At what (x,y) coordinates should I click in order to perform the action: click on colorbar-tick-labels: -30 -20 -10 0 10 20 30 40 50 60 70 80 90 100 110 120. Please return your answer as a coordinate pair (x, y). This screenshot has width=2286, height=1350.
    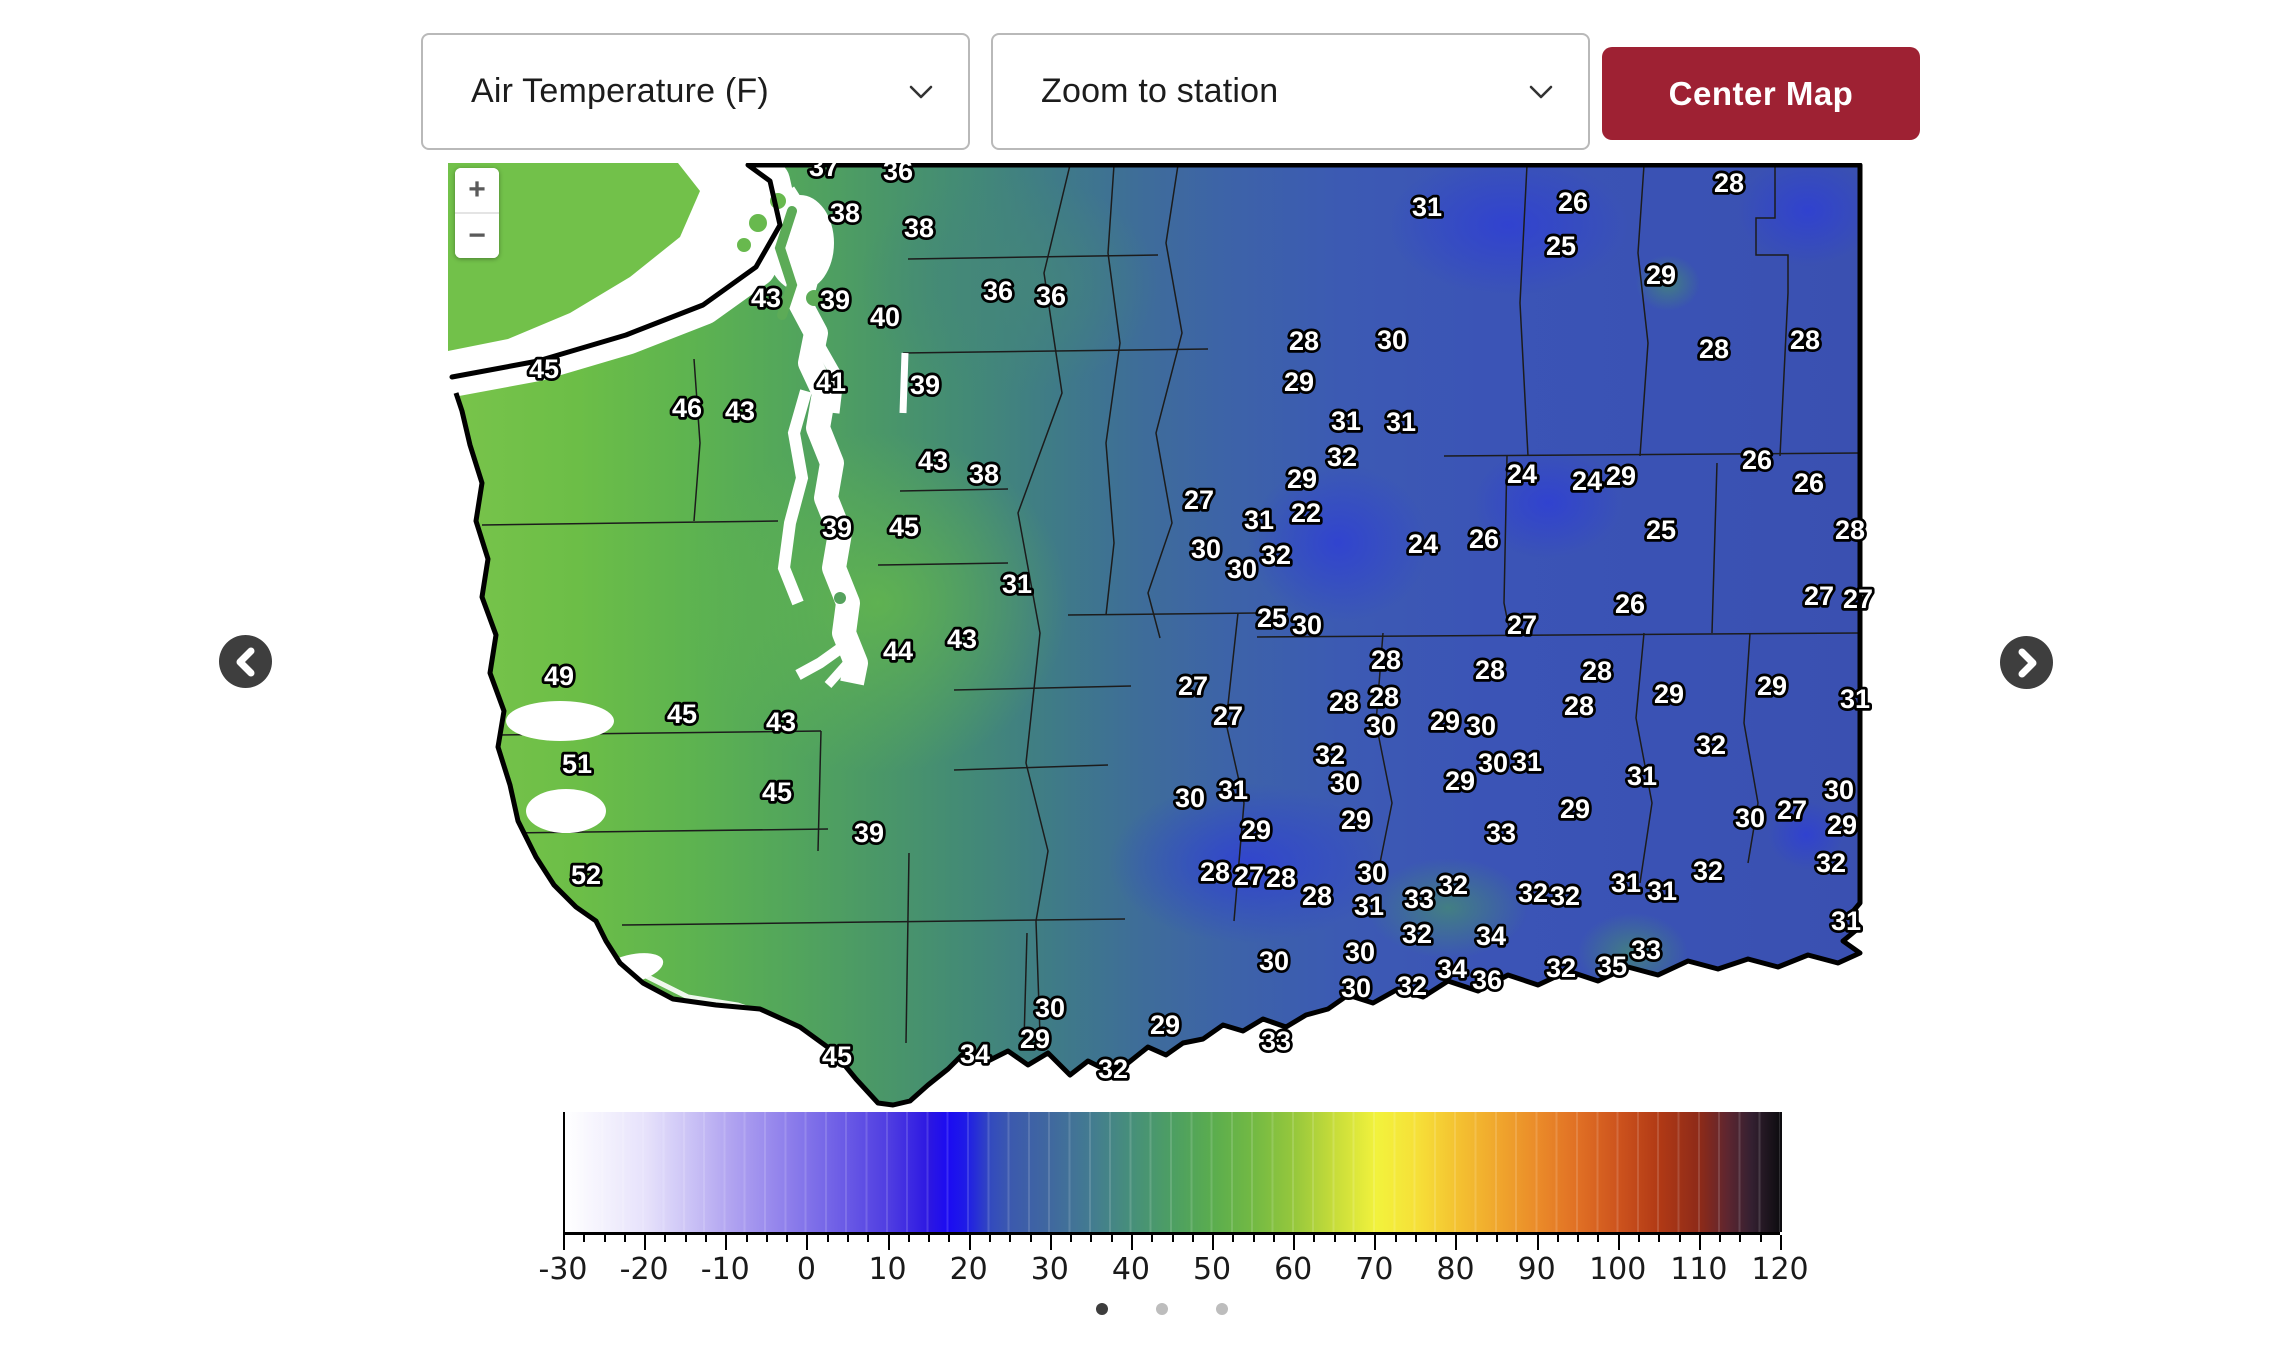
    Looking at the image, I should click on (1174, 1272).